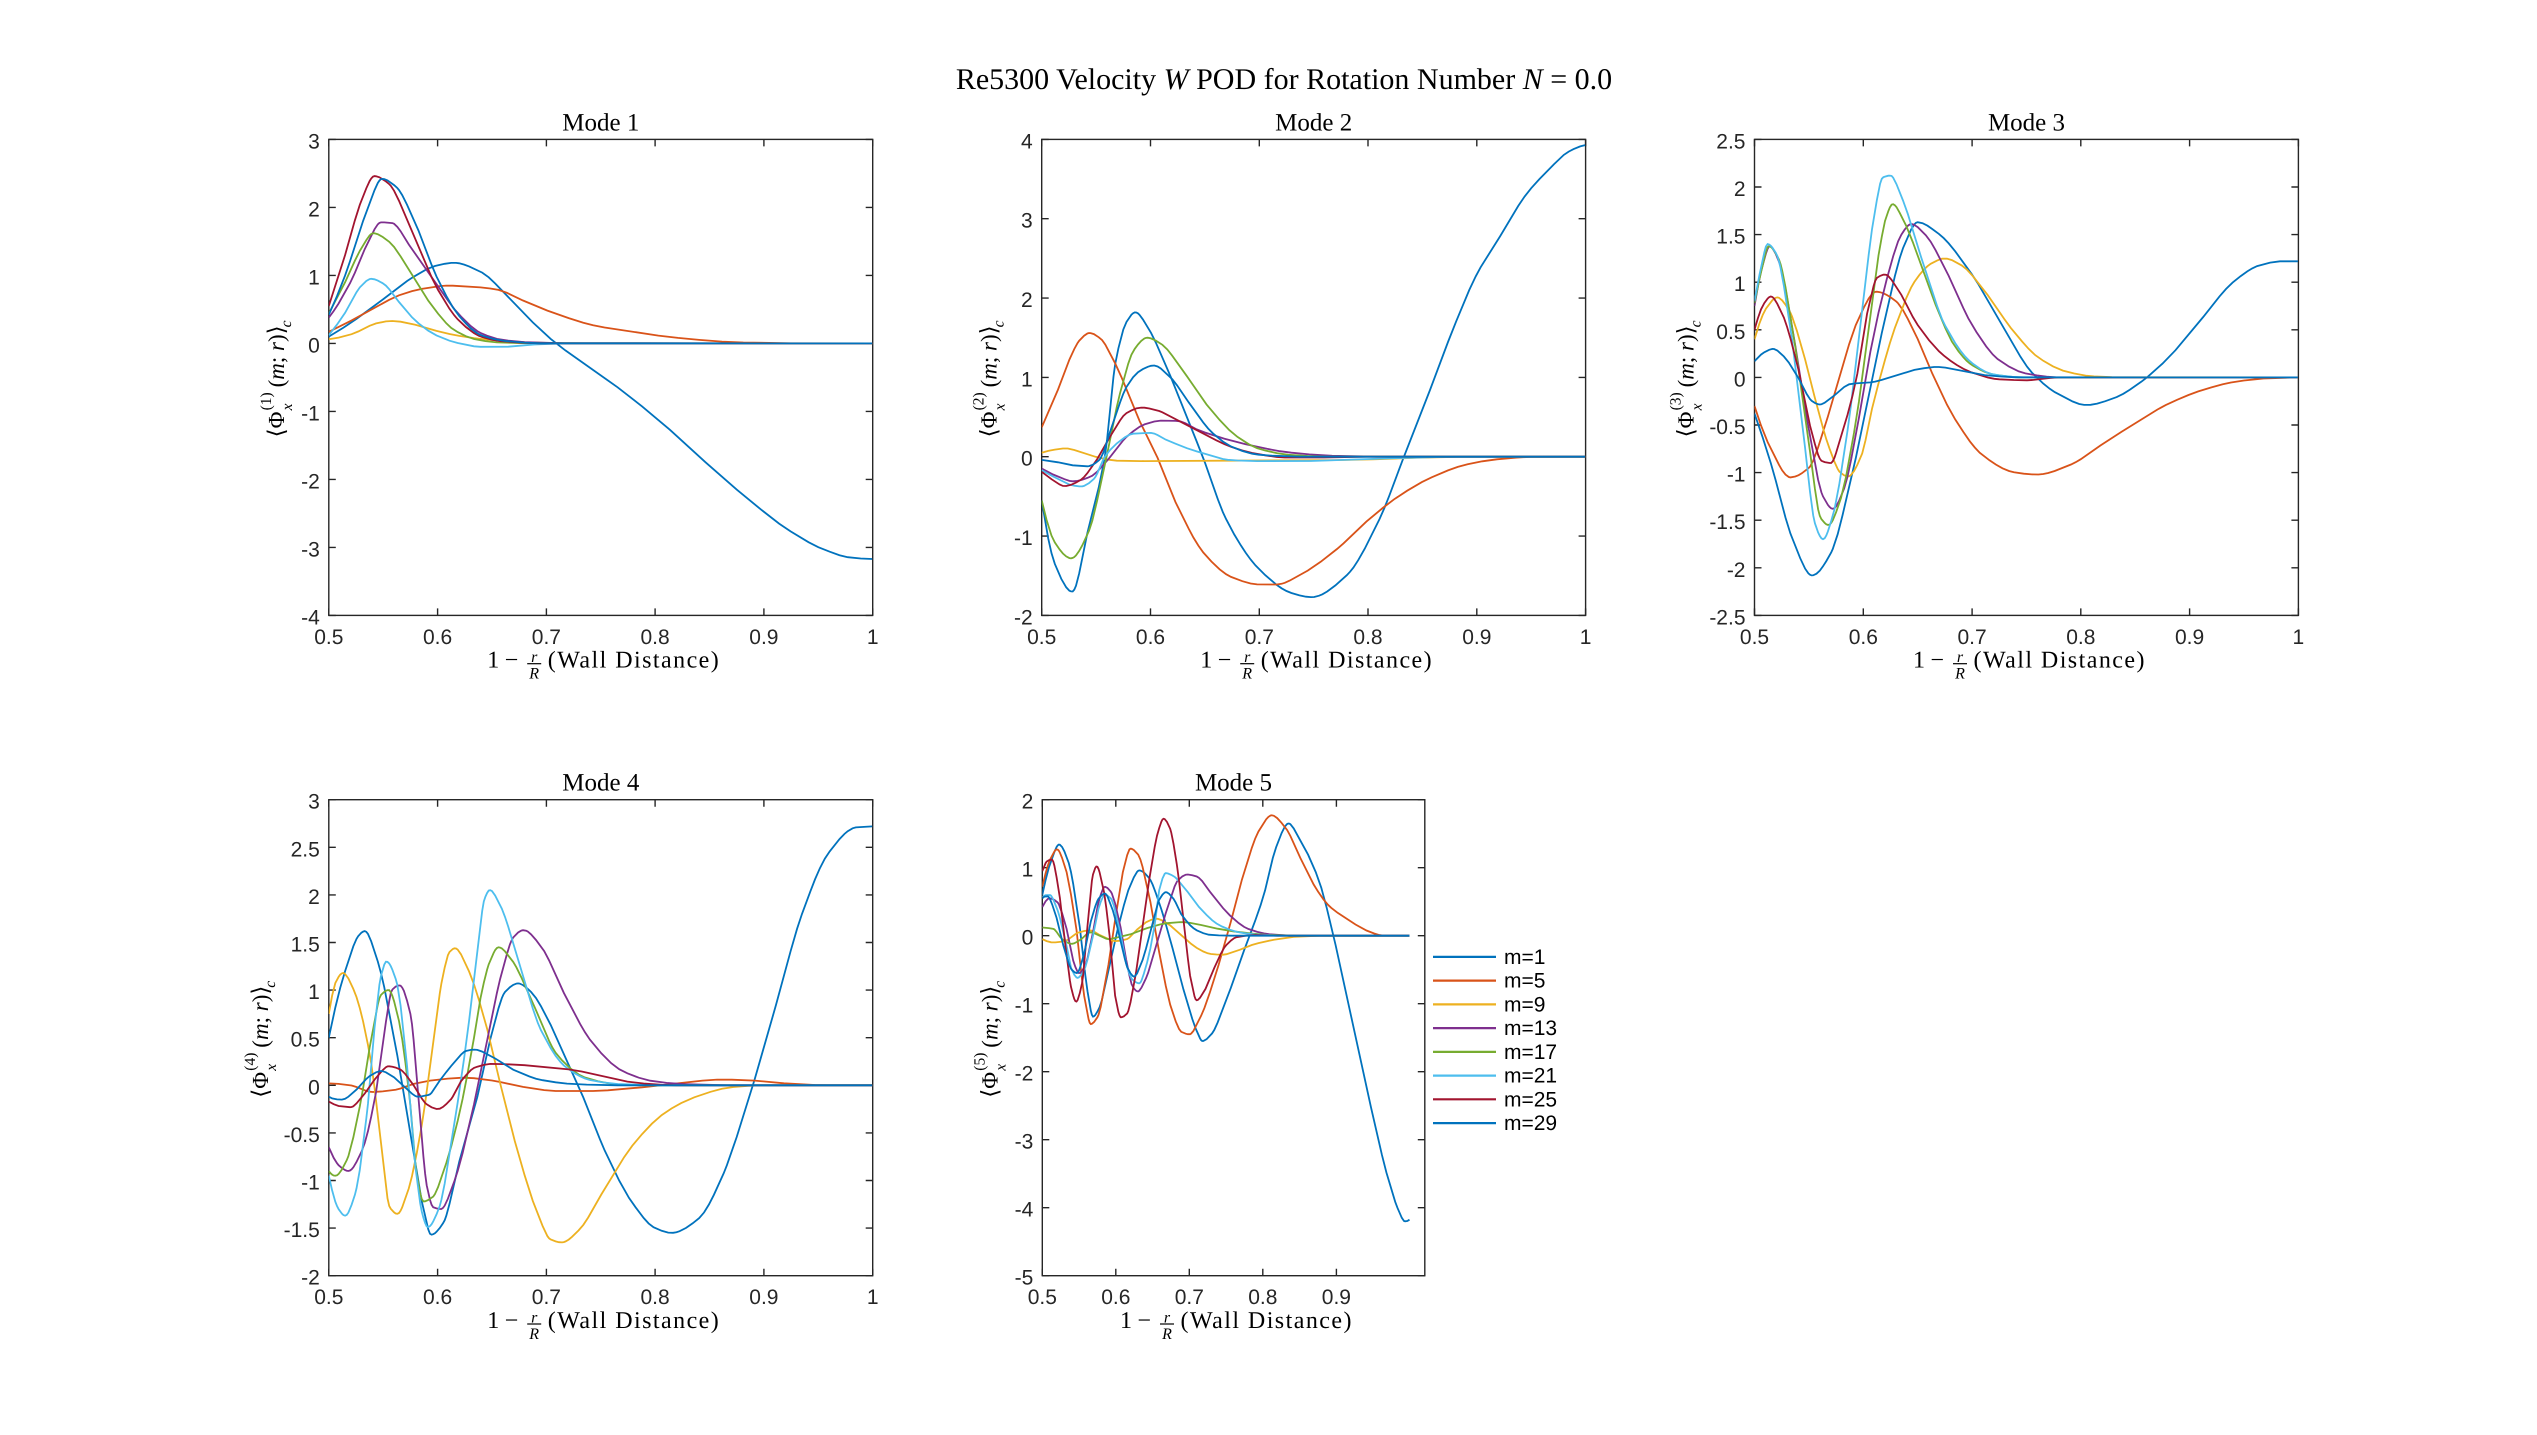 The width and height of the screenshot is (2537, 1435). Describe the element at coordinates (1530, 1099) in the screenshot. I see `svg-text: m=25` at that location.